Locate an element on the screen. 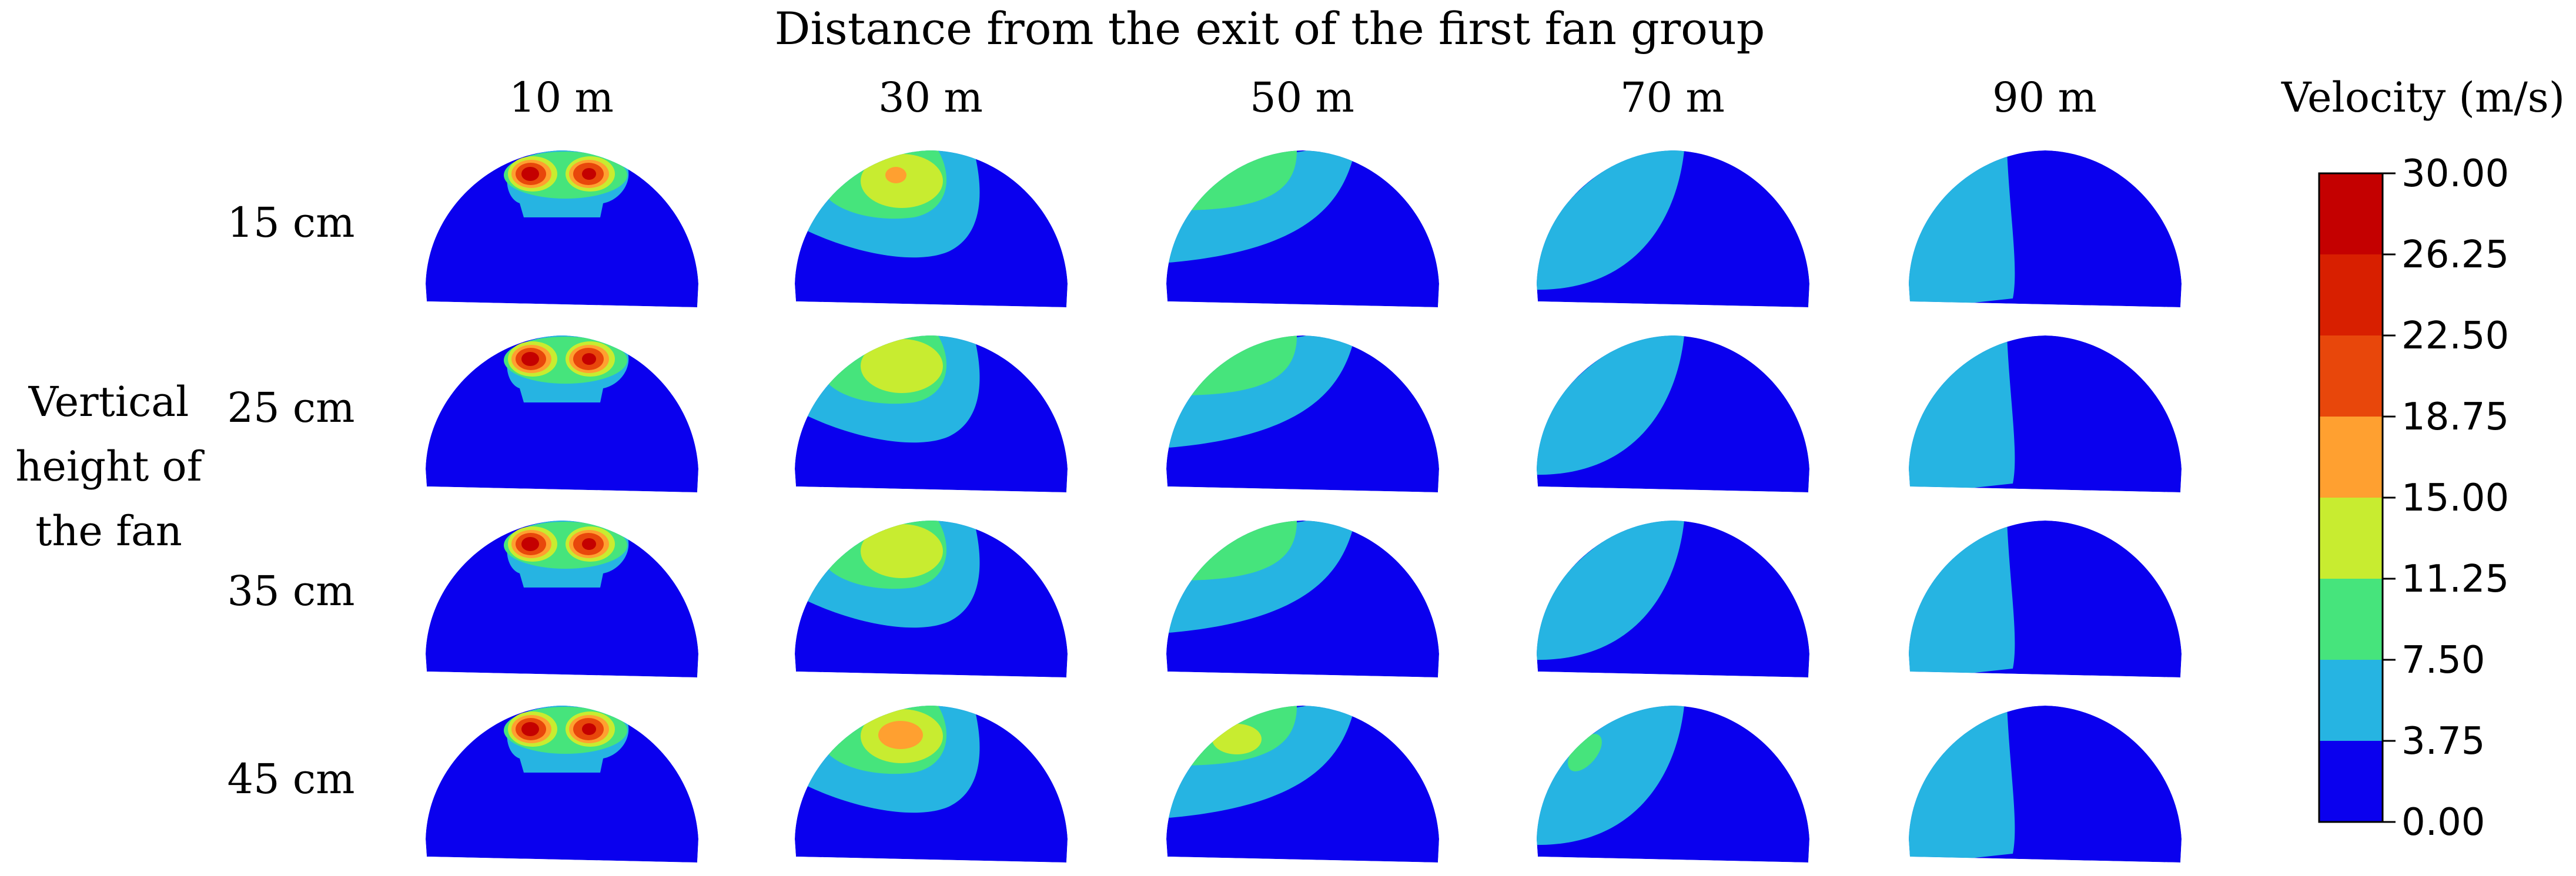 The width and height of the screenshot is (2576, 876). contour-panel-50m-45cm is located at coordinates (1302, 784).